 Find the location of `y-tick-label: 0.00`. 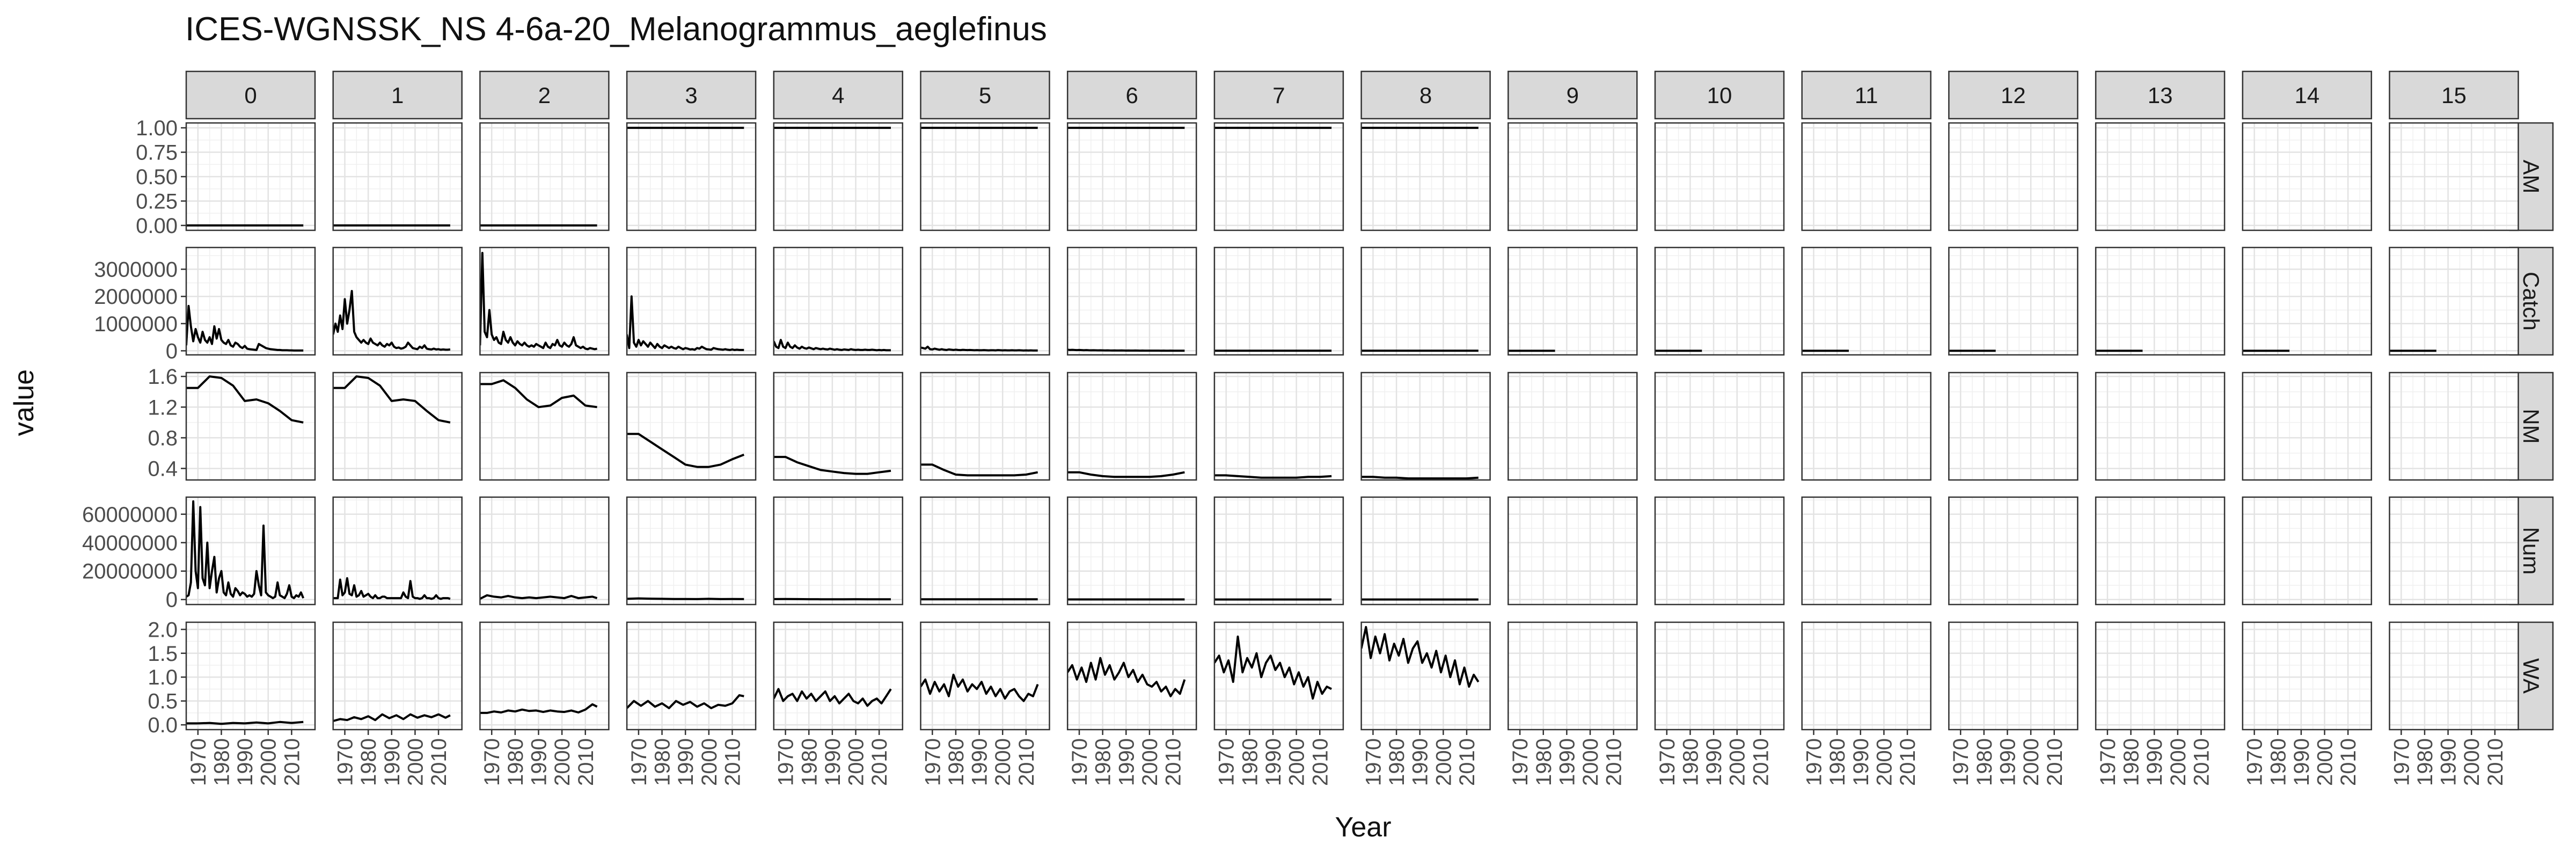

y-tick-label: 0.00 is located at coordinates (157, 226).